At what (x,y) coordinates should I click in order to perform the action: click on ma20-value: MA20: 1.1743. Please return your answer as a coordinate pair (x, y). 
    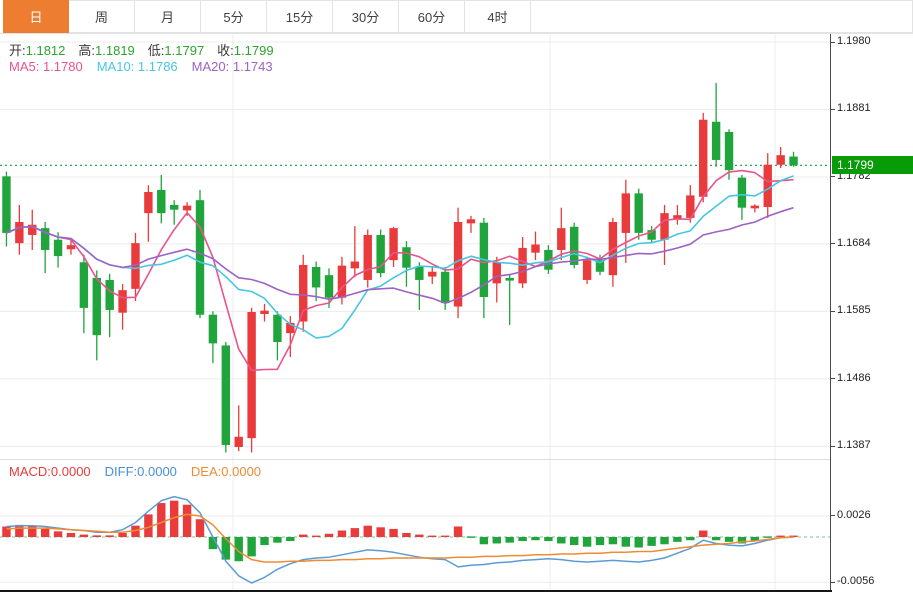
    Looking at the image, I should click on (232, 66).